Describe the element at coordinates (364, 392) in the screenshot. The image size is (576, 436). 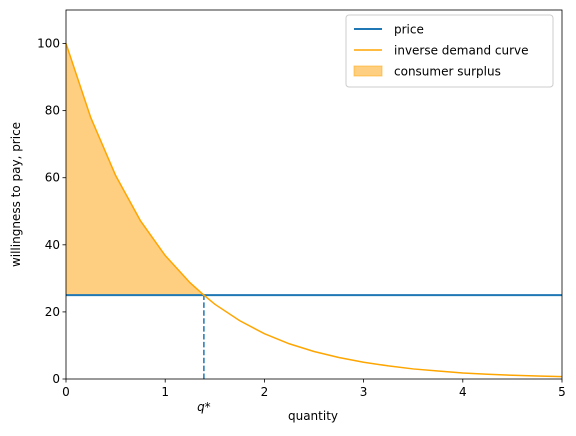
I see `x-tick-label: 3` at that location.